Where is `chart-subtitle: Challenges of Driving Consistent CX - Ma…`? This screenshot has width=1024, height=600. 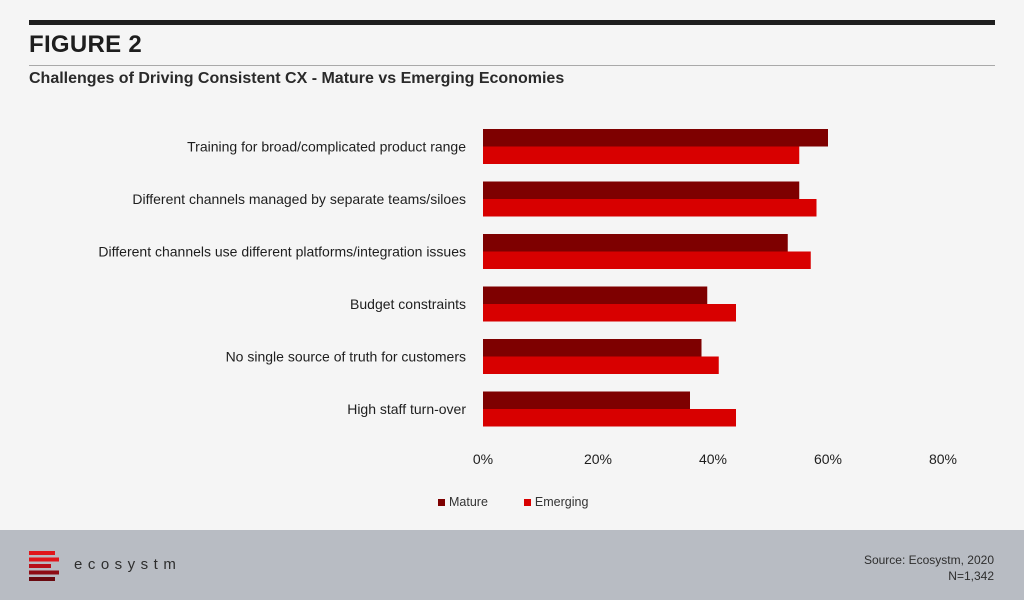 chart-subtitle: Challenges of Driving Consistent CX - Ma… is located at coordinates (297, 78).